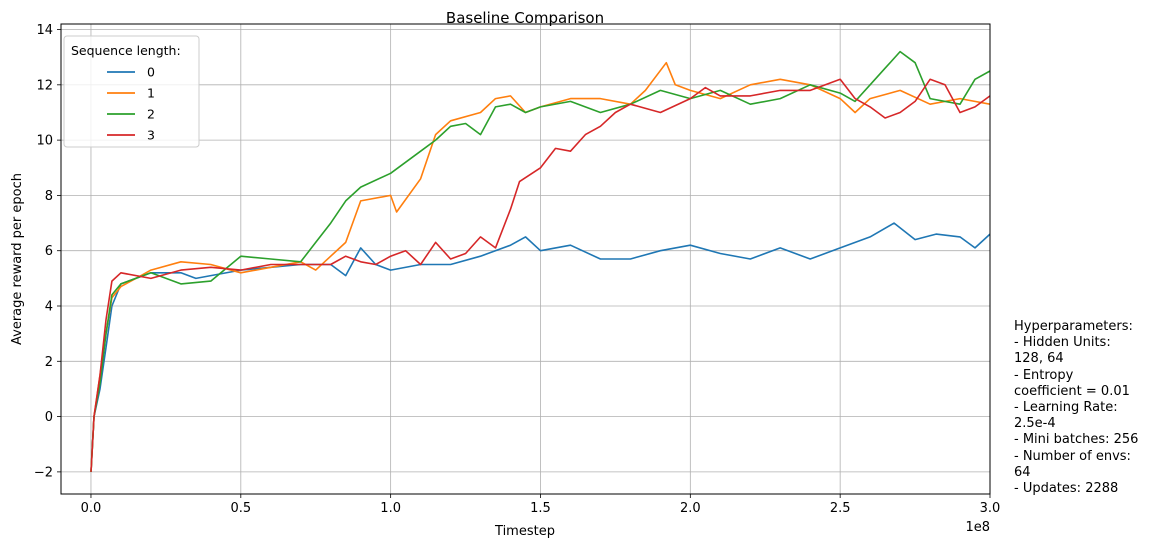 The height and width of the screenshot is (556, 1150). I want to click on legend: Sequence length: 0 1 2 3, so click(131, 91).